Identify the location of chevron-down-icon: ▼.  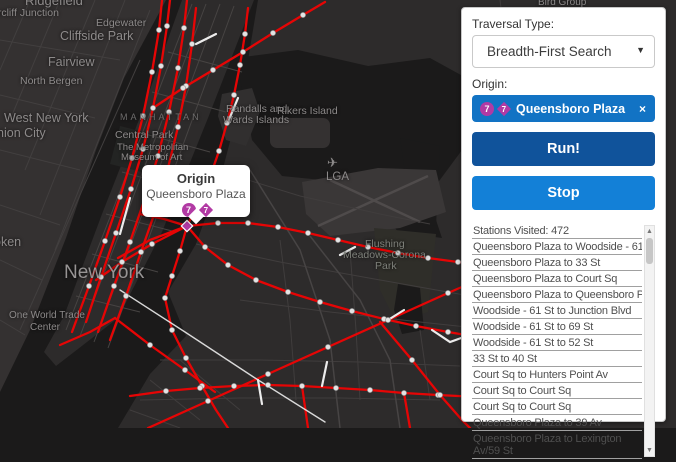
(640, 50).